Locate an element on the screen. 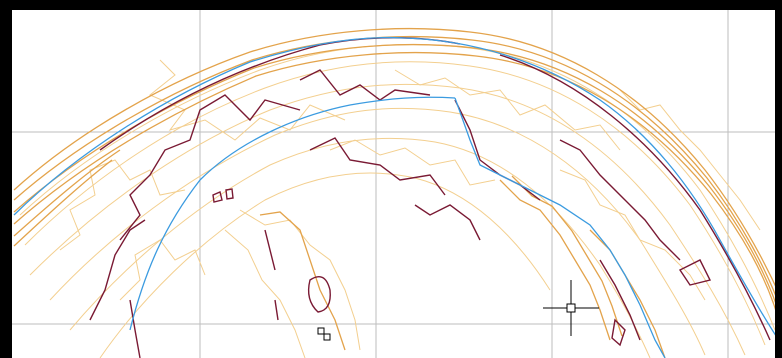  crosshair-icon is located at coordinates (571, 308).